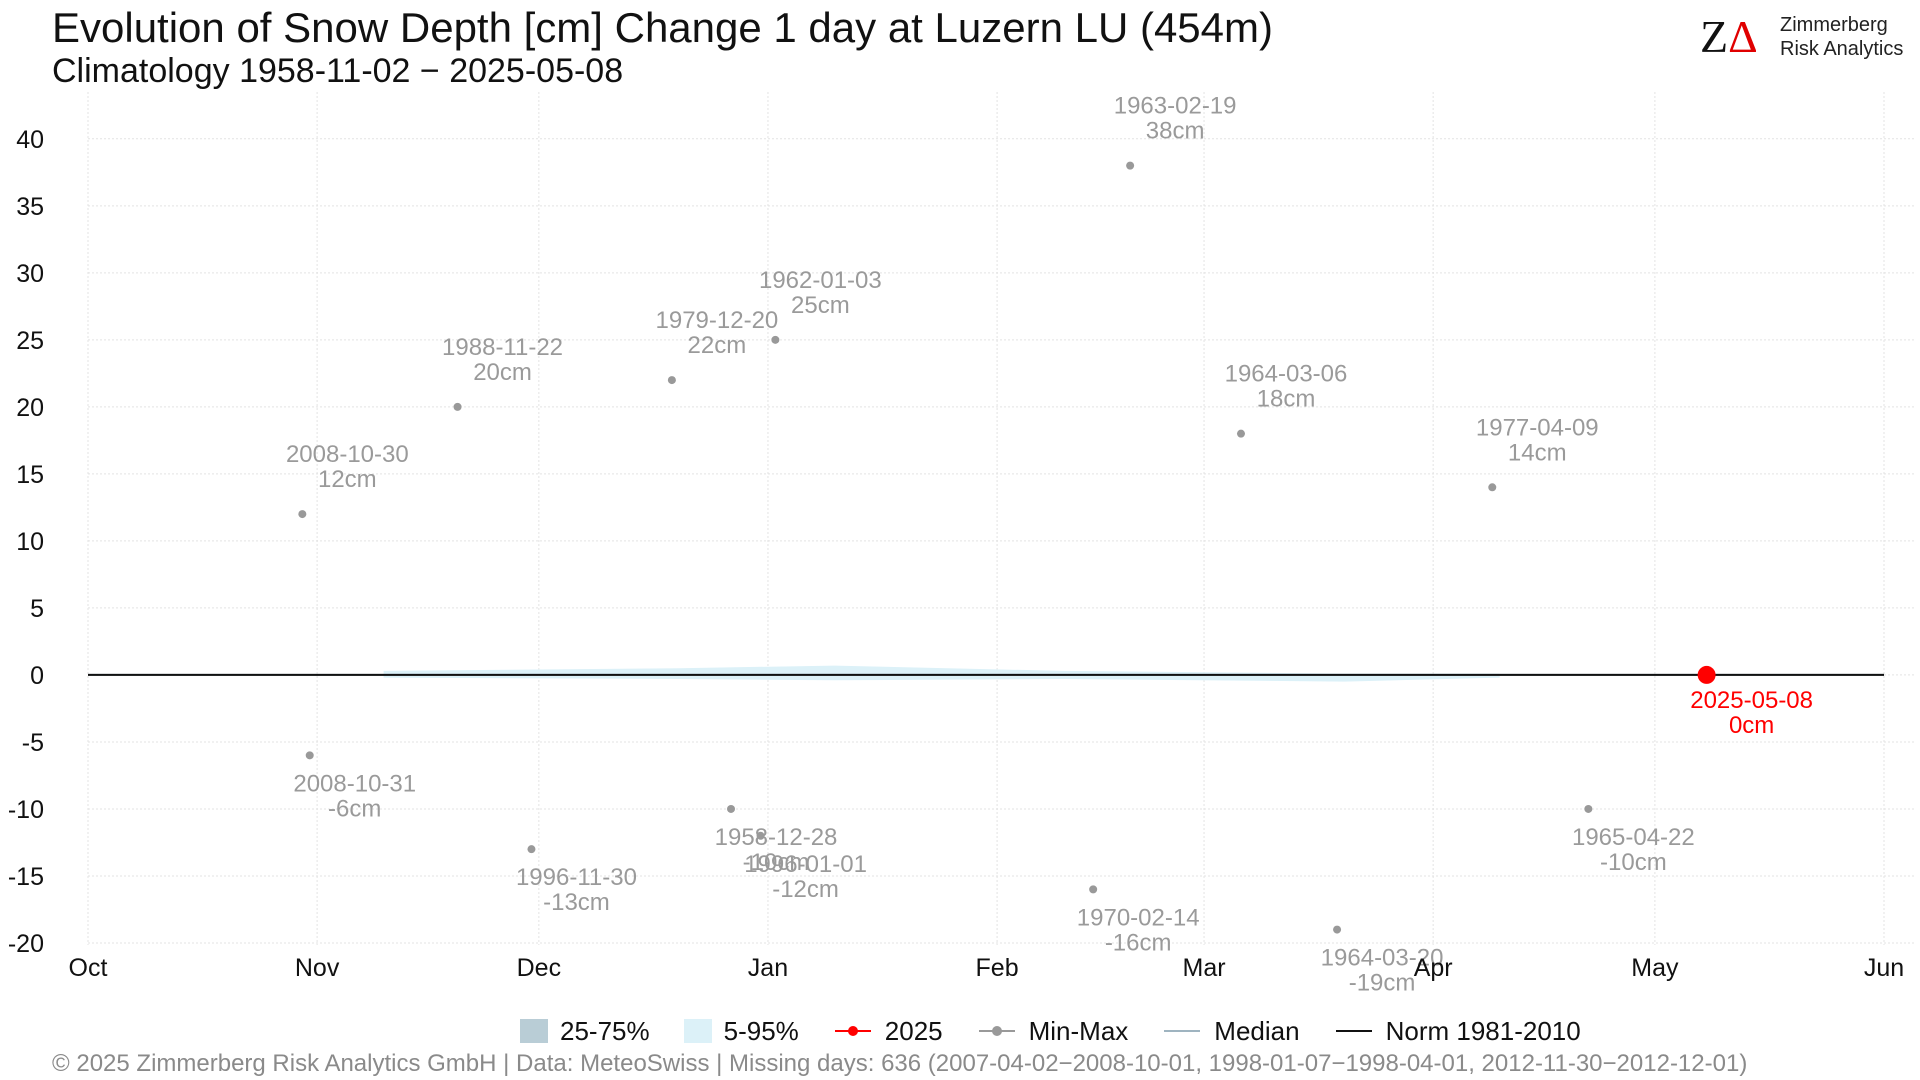  I want to click on legend-item: Norm 1981-2010, so click(1457, 1031).